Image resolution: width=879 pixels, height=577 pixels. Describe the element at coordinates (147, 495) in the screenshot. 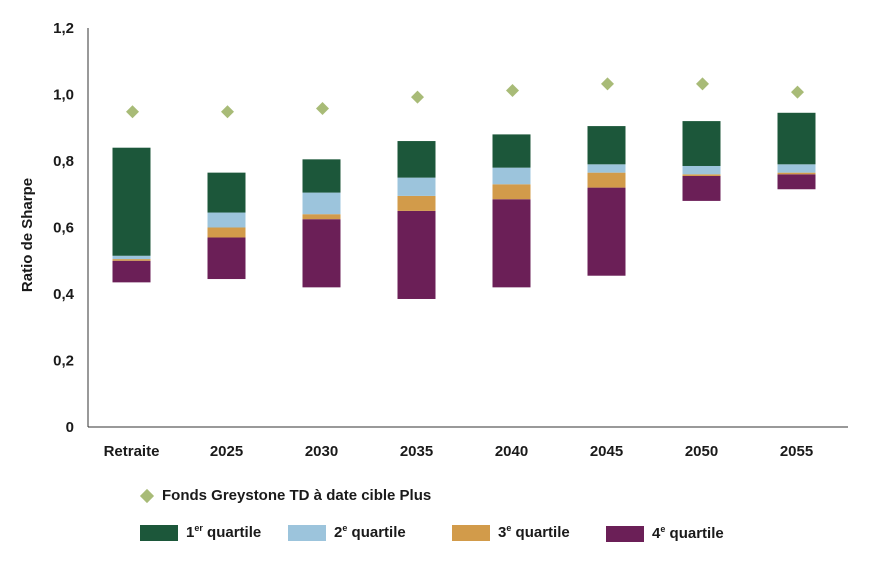

I see `legend-diamond-icon` at that location.